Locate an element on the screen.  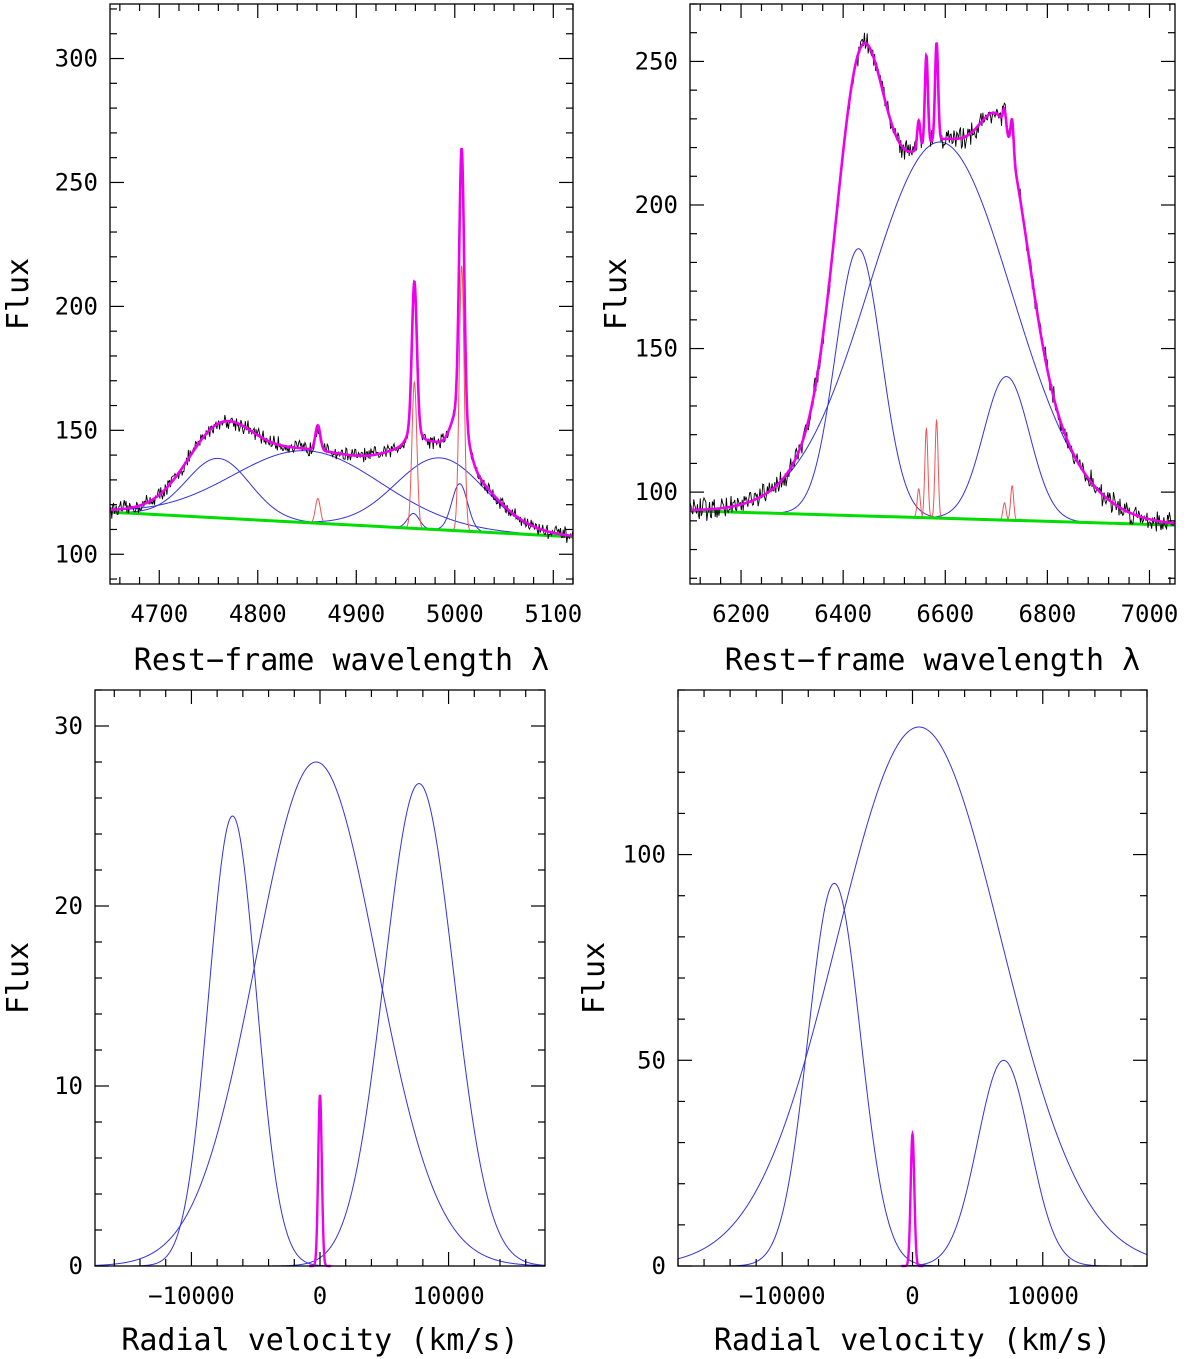
x-tick-label: 5000 is located at coordinates (455, 614).